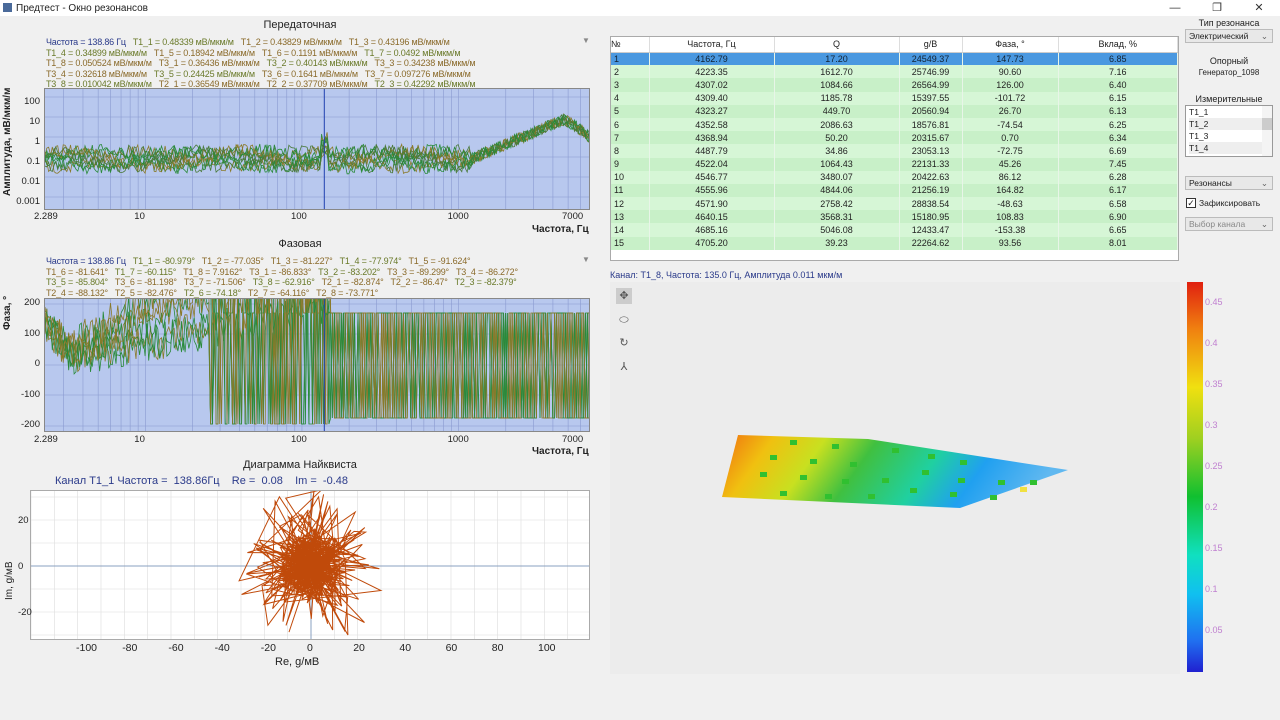 This screenshot has width=1280, height=720. What do you see at coordinates (624, 343) in the screenshot?
I see `rotate-tool-icon: ↻` at bounding box center [624, 343].